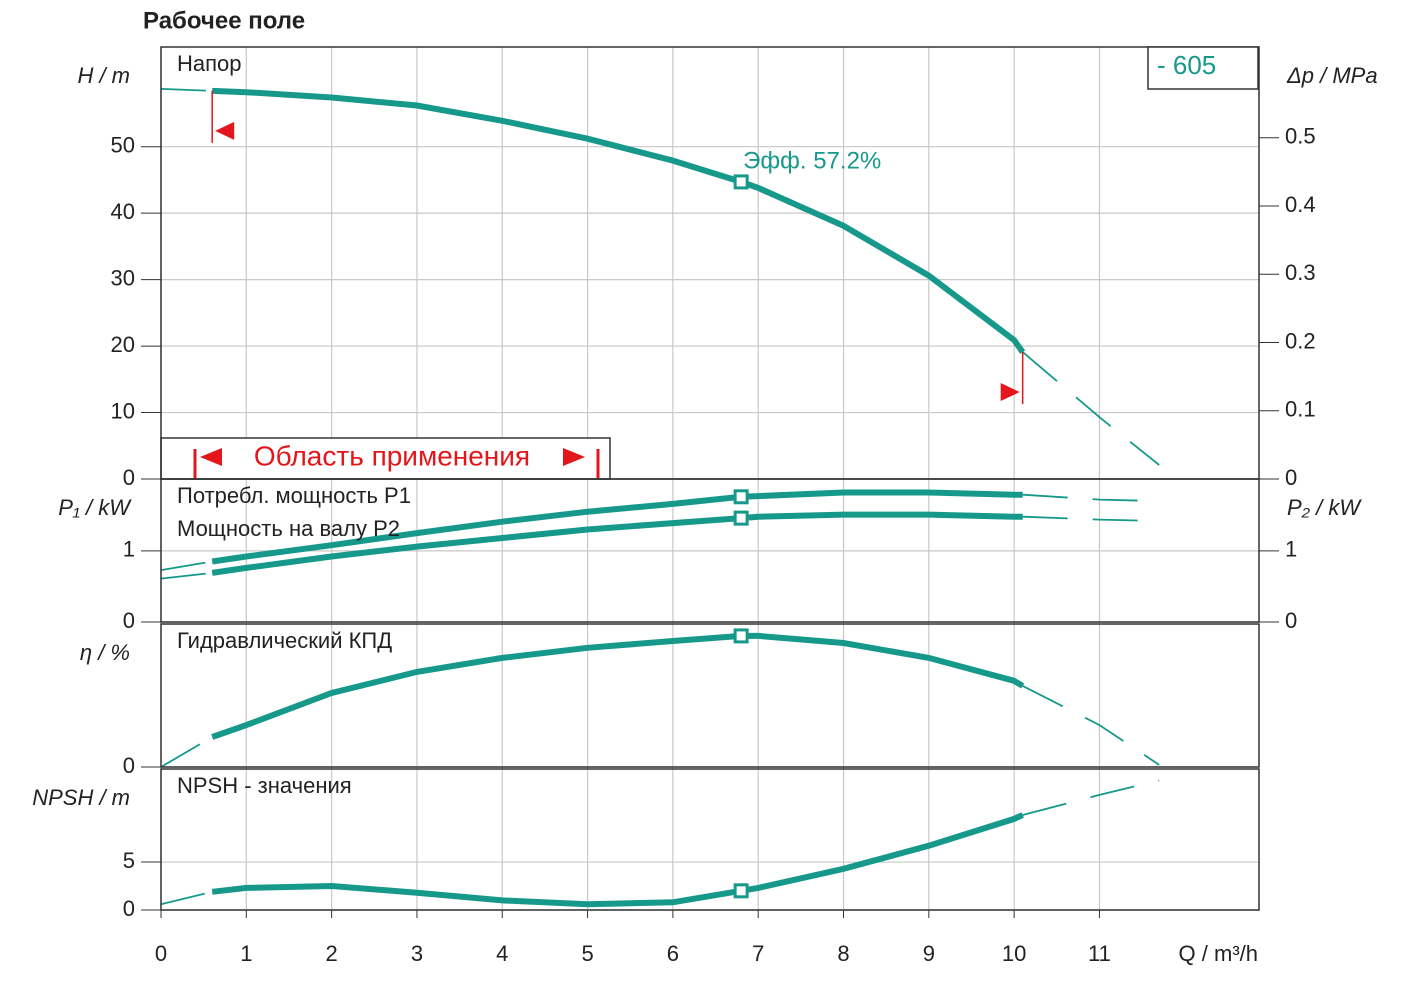 The image size is (1411, 1000). I want to click on annotation: Эфф. 57.2%, so click(812, 160).